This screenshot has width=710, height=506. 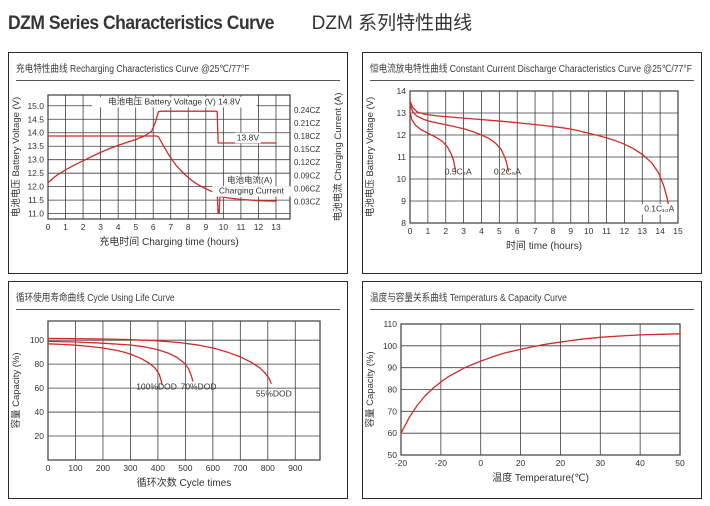 What do you see at coordinates (35, 119) in the screenshot?
I see `svg-text: 14.5` at bounding box center [35, 119].